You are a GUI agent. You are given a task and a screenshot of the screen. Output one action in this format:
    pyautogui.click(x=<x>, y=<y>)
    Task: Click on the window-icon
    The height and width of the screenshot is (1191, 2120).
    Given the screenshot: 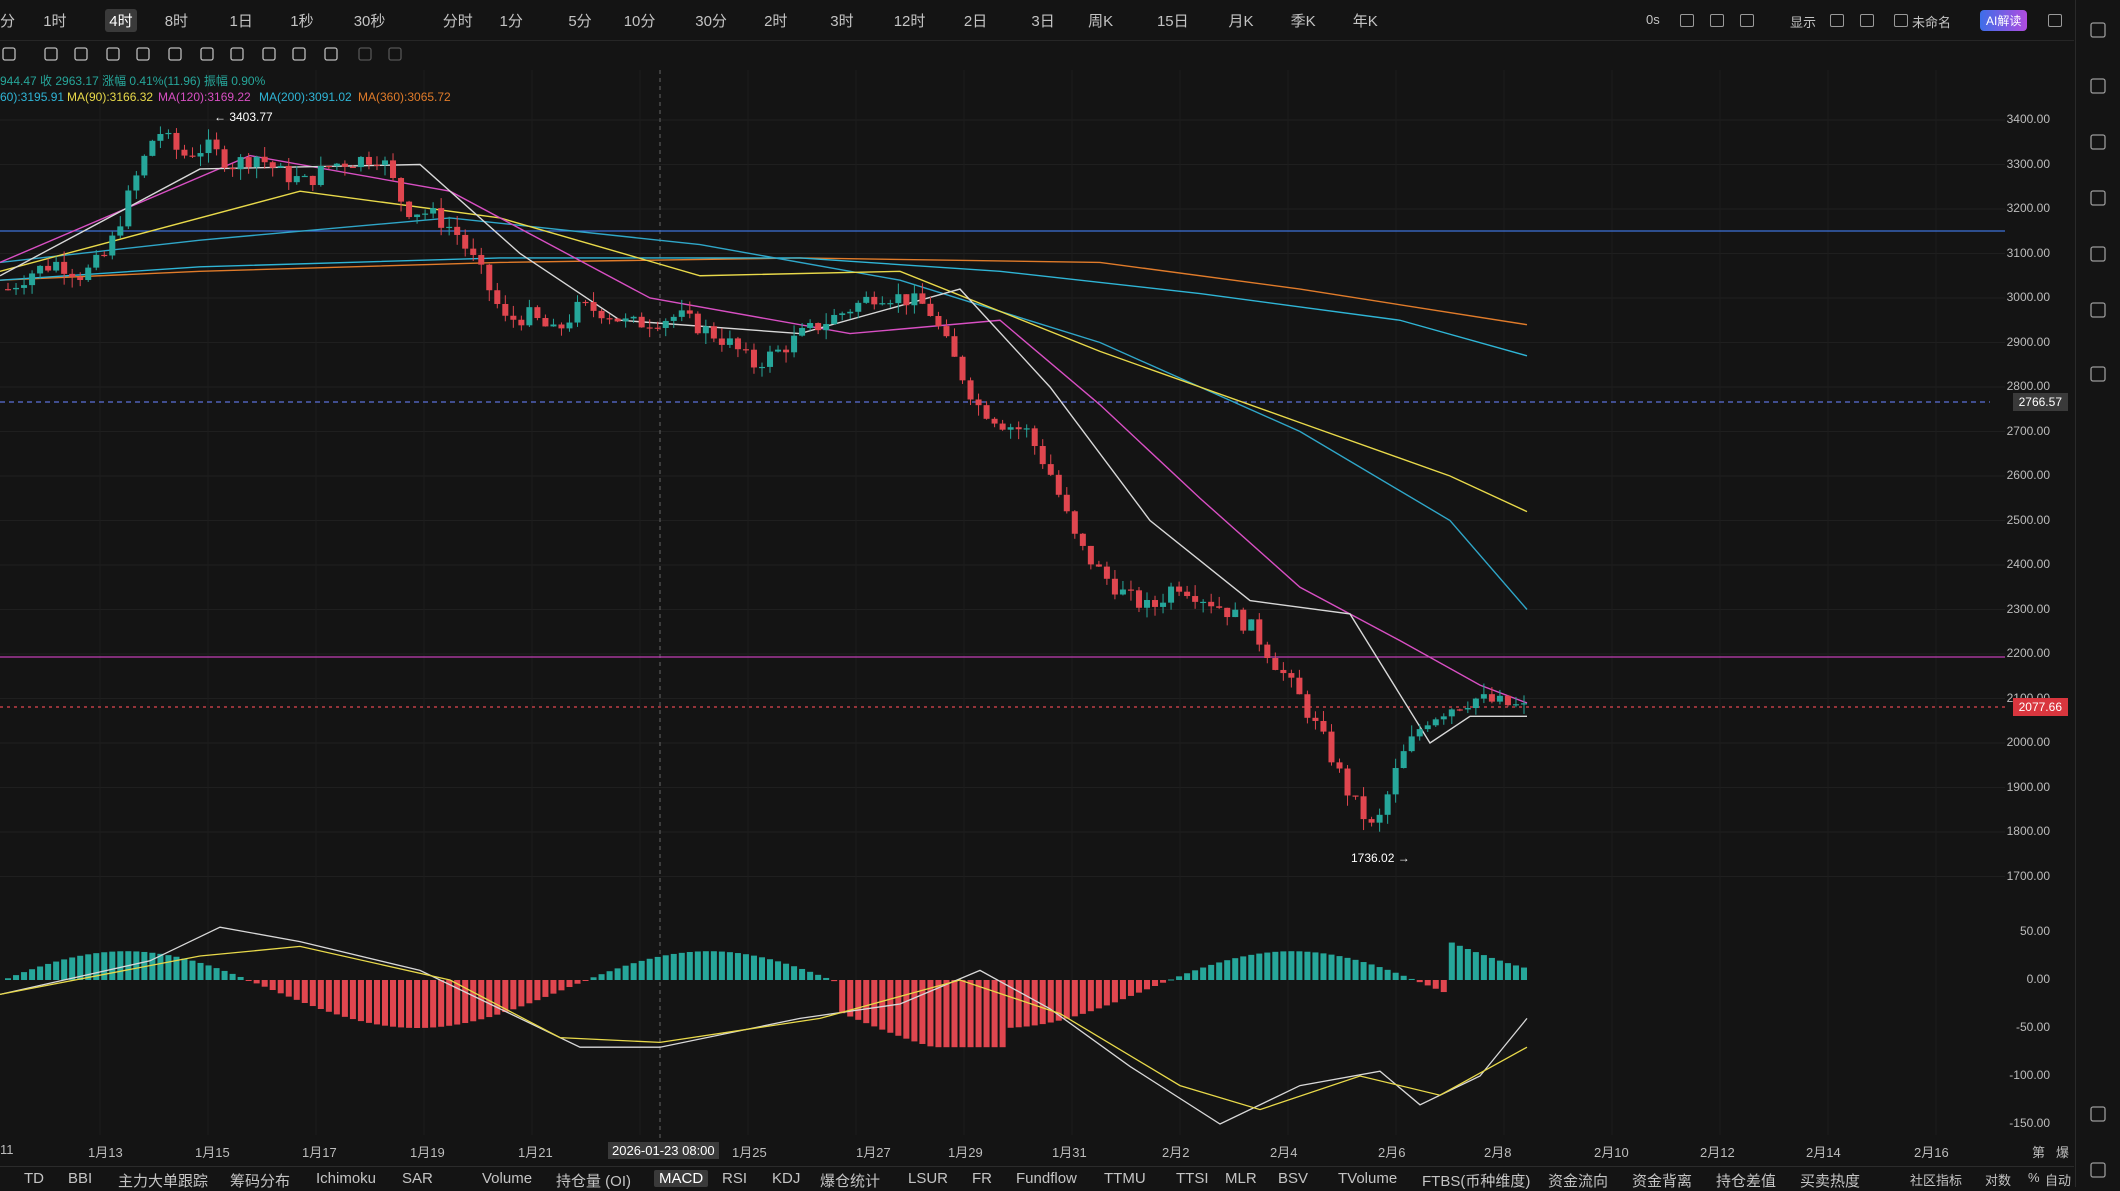 What is the action you would take?
    pyautogui.click(x=2098, y=1114)
    